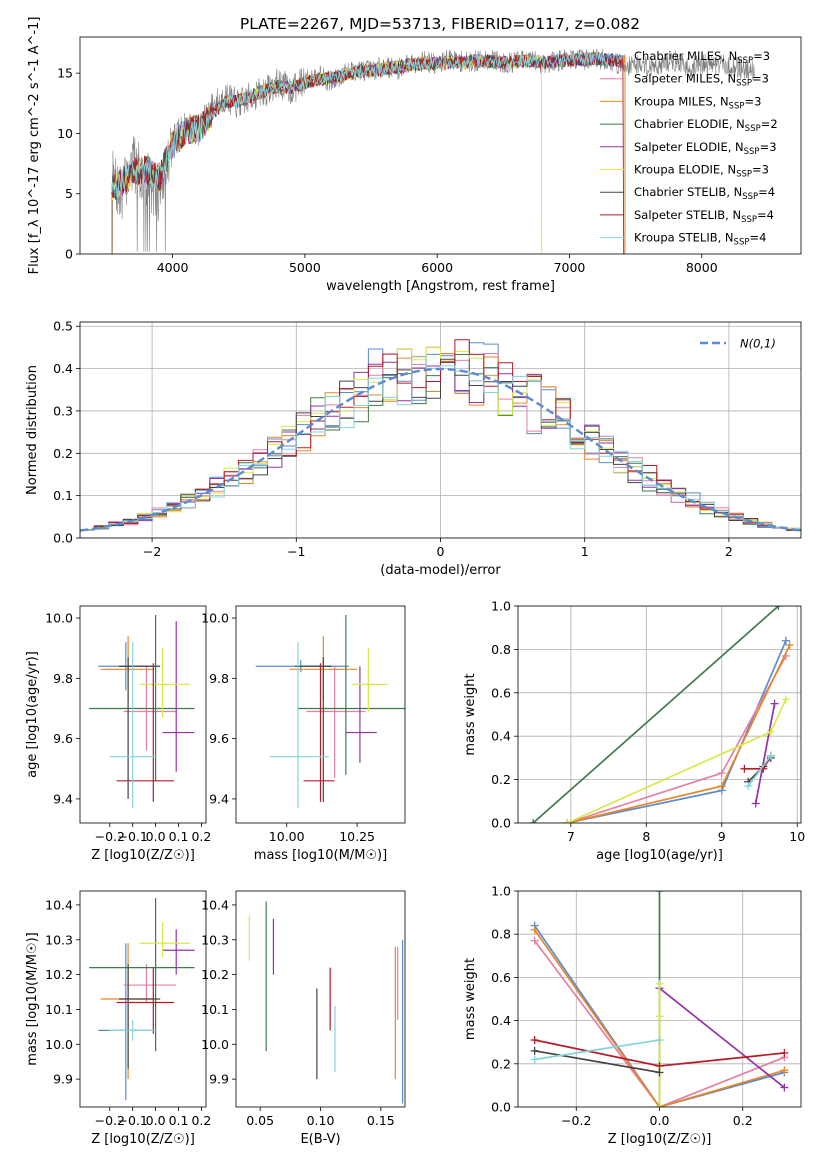  What do you see at coordinates (440, 449) in the screenshot?
I see `normal-reference-curve` at bounding box center [440, 449].